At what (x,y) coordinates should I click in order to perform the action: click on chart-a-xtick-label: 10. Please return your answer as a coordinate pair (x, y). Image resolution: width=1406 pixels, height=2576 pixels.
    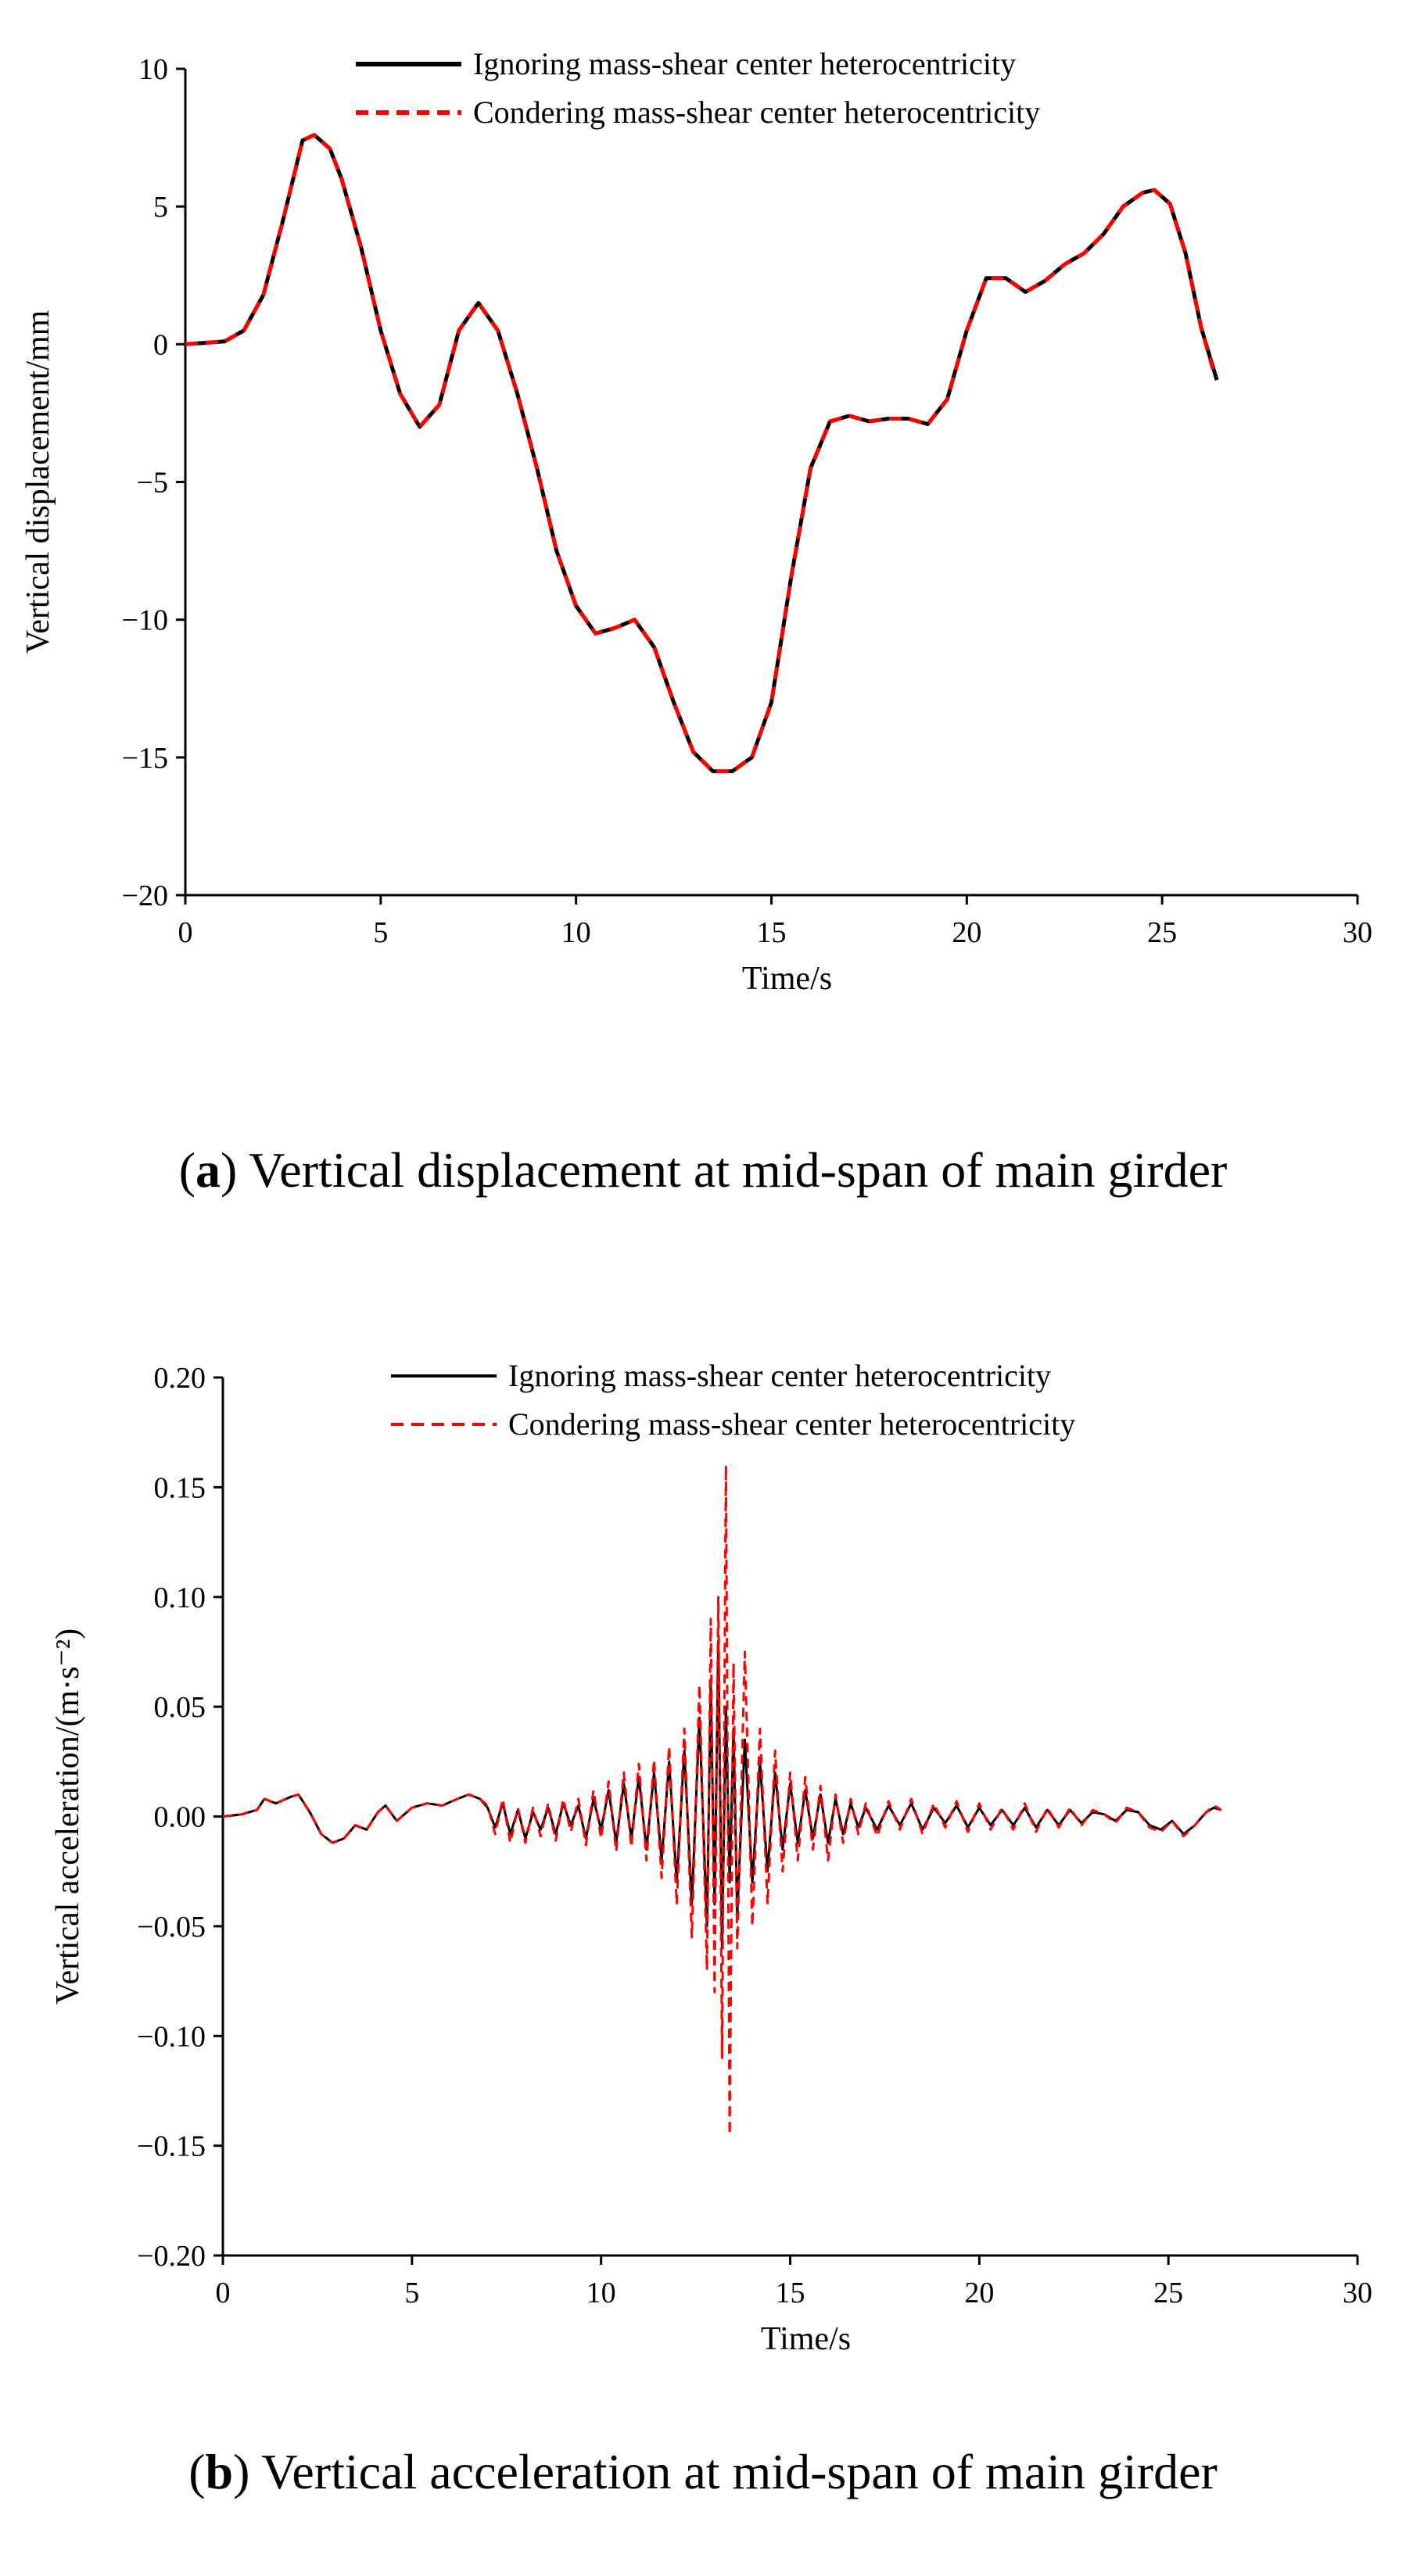
    Looking at the image, I should click on (576, 932).